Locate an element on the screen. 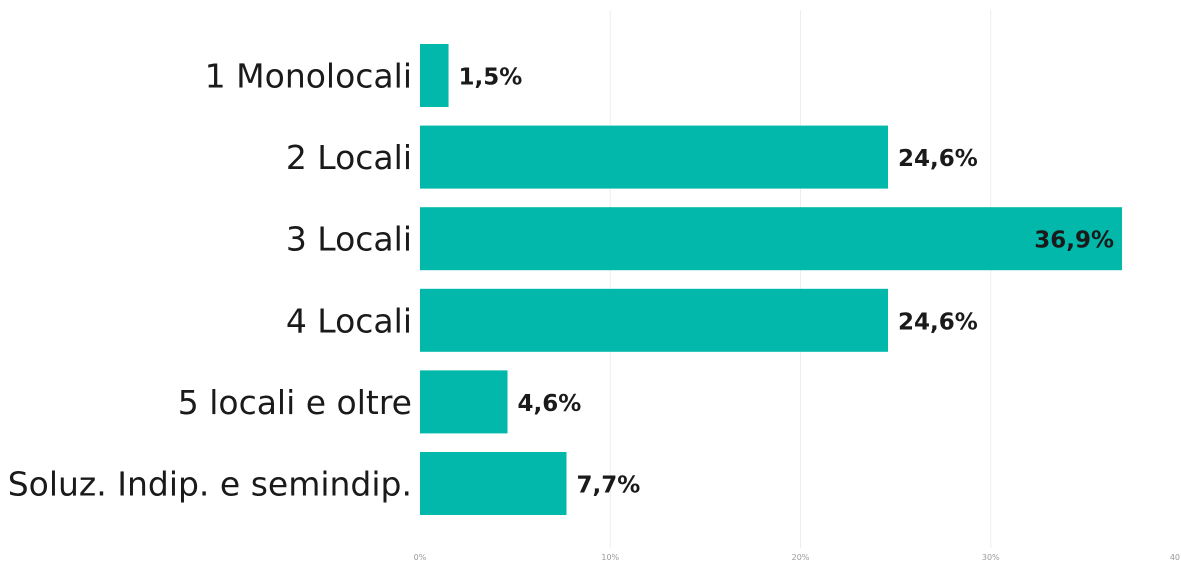 The height and width of the screenshot is (562, 1181). category-label: 5 locali e oltre is located at coordinates (295, 402).